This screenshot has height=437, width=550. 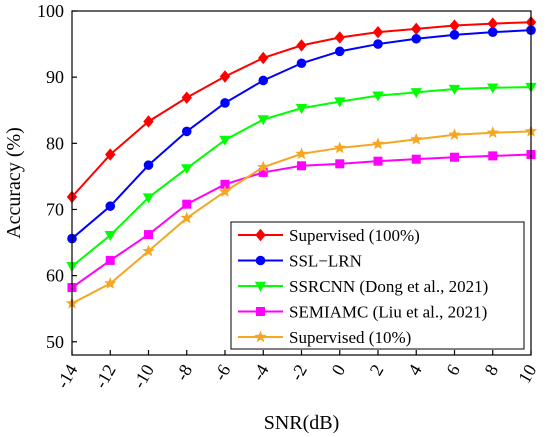 I want to click on legend-entry: SSL−LRN, so click(x=300, y=261).